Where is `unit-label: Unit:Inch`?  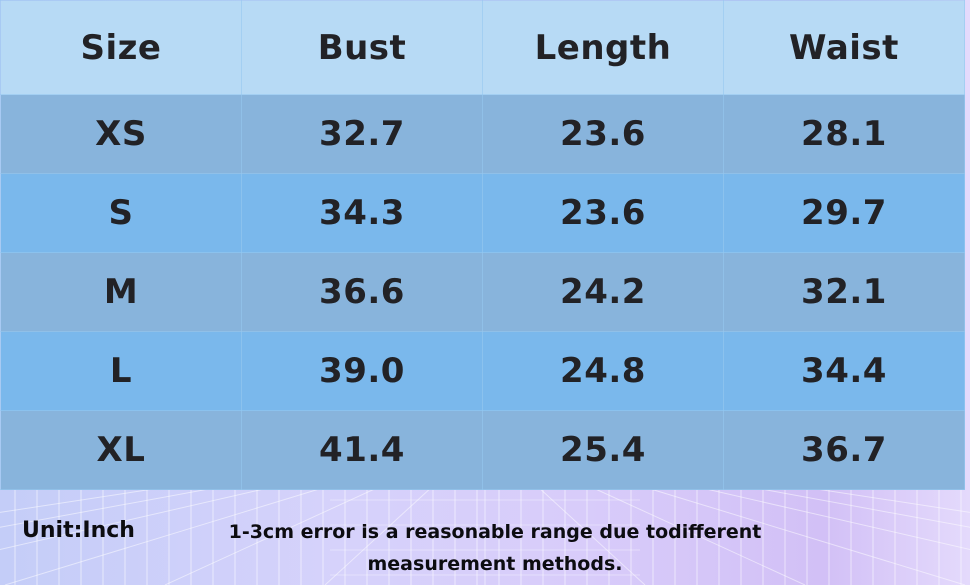 unit-label: Unit:Inch is located at coordinates (78, 530).